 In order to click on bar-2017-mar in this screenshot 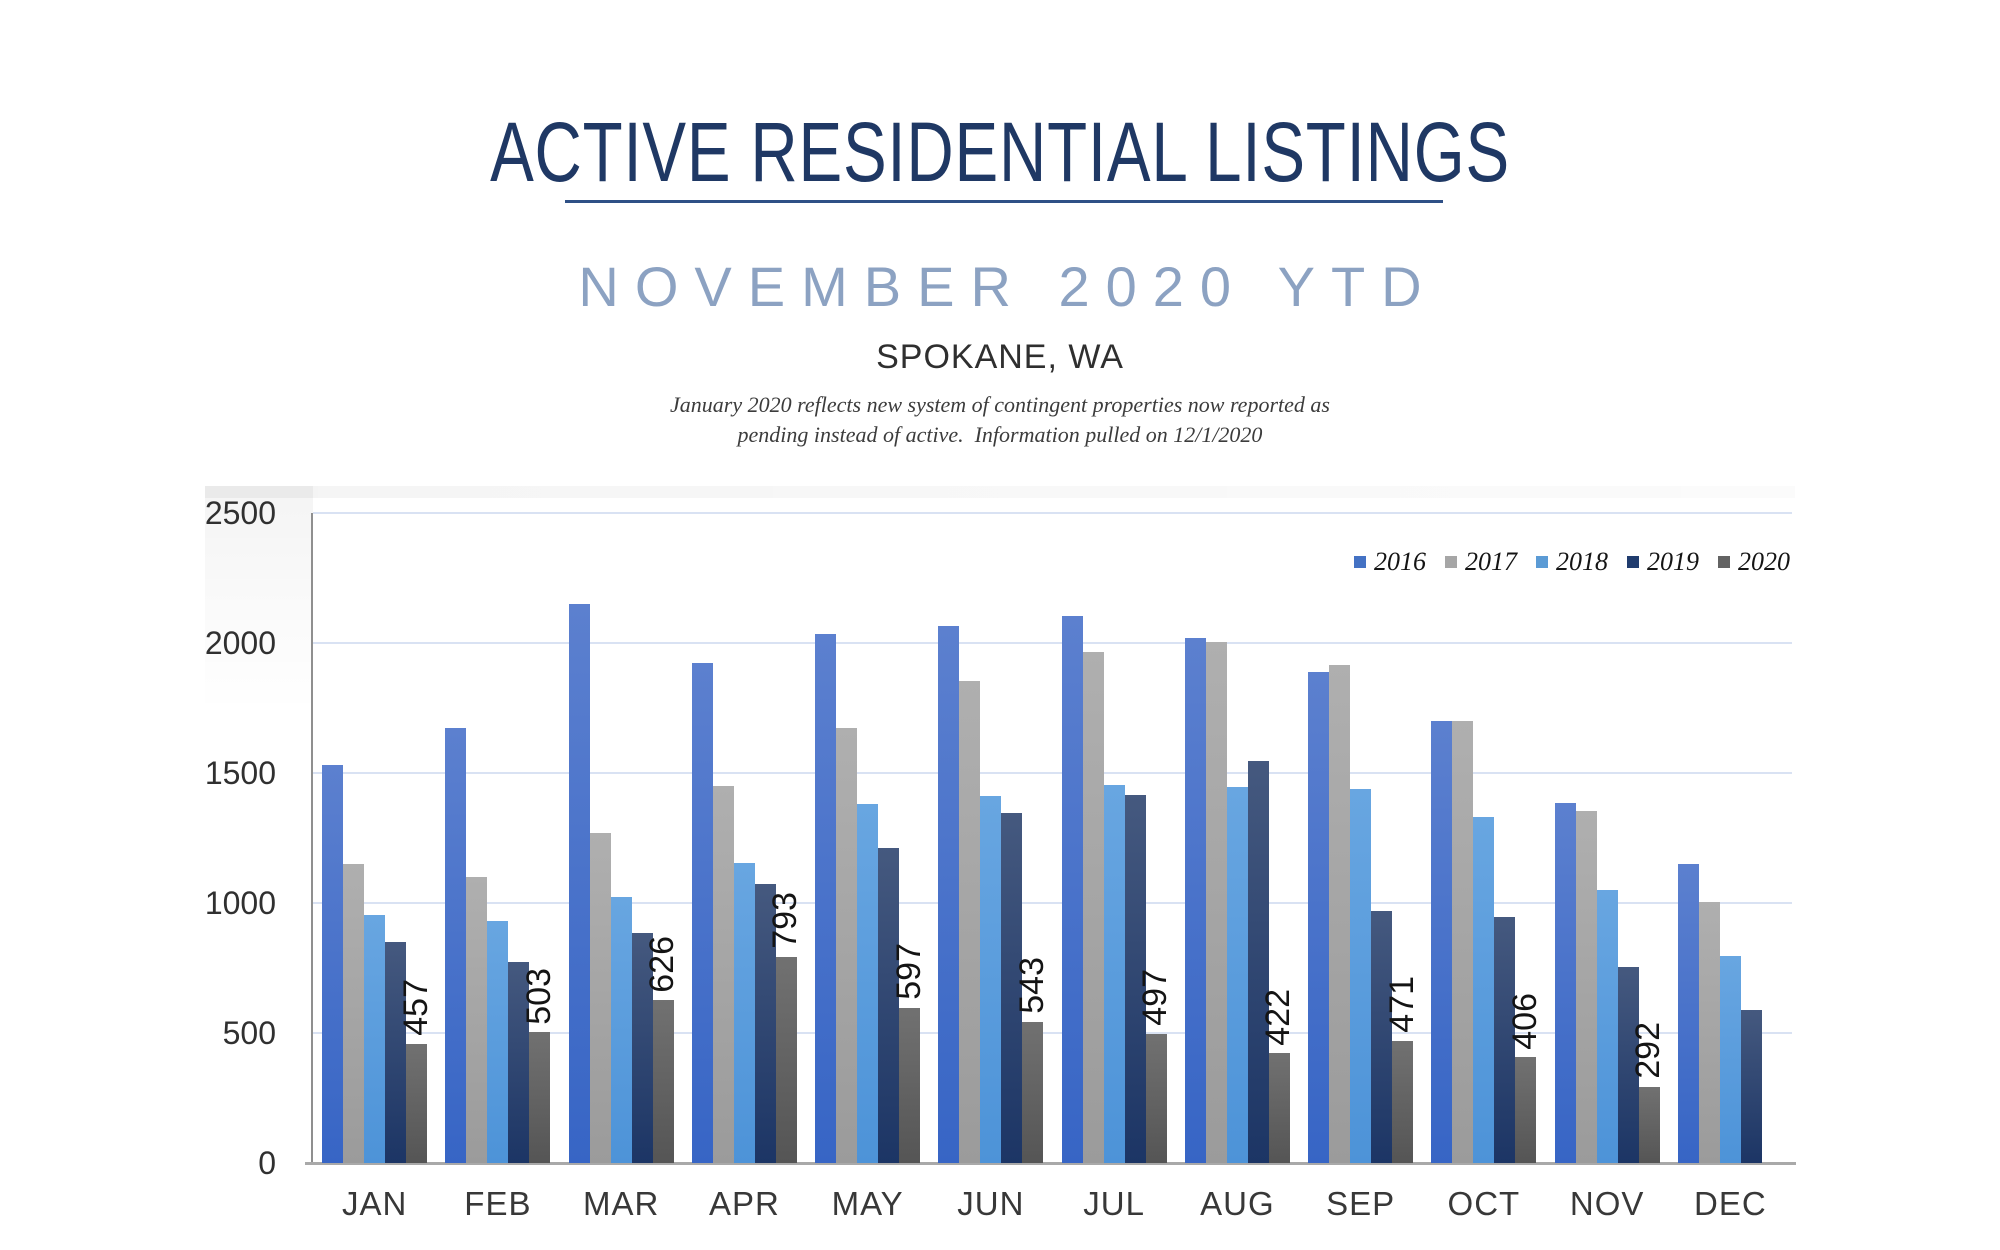, I will do `click(600, 997)`.